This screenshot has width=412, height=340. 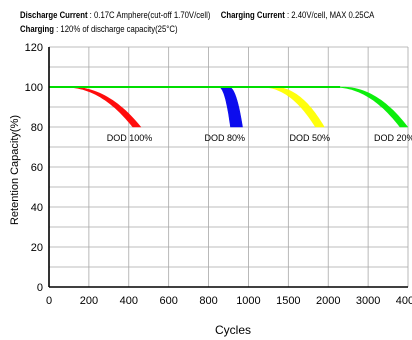 What do you see at coordinates (37, 29) in the screenshot?
I see `charging-label: Charging` at bounding box center [37, 29].